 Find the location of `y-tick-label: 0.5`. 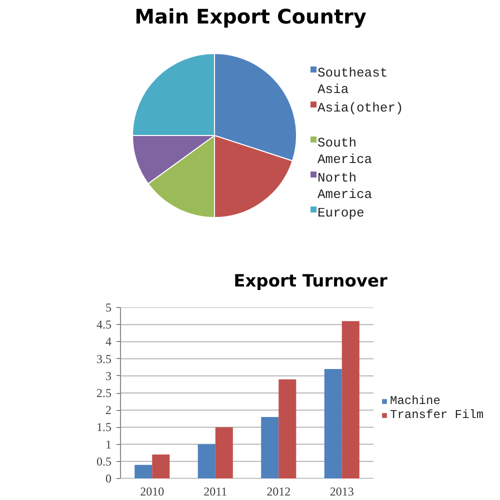

y-tick-label: 0.5 is located at coordinates (104, 461).